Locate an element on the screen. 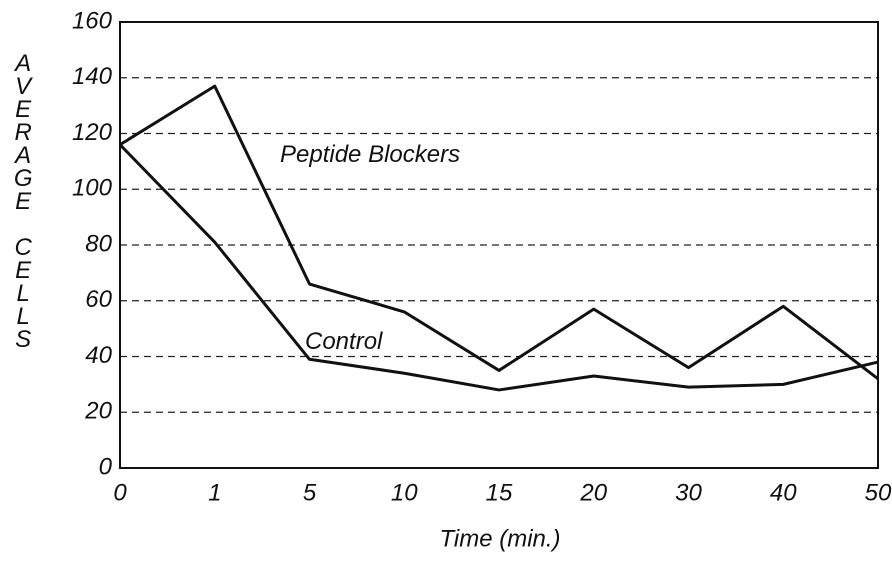  y-tick-label: 120 is located at coordinates (92, 132).